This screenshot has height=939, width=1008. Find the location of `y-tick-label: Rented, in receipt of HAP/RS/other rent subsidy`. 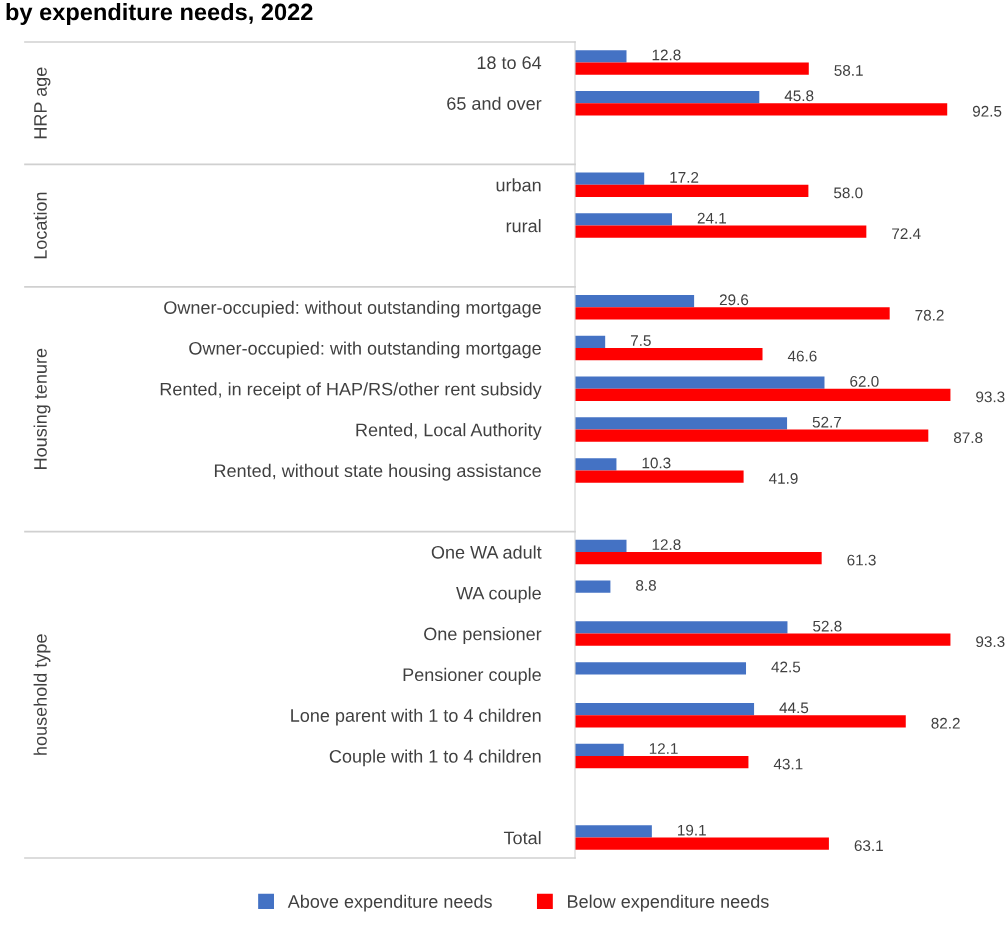

y-tick-label: Rented, in receipt of HAP/RS/other rent subsidy is located at coordinates (351, 391).